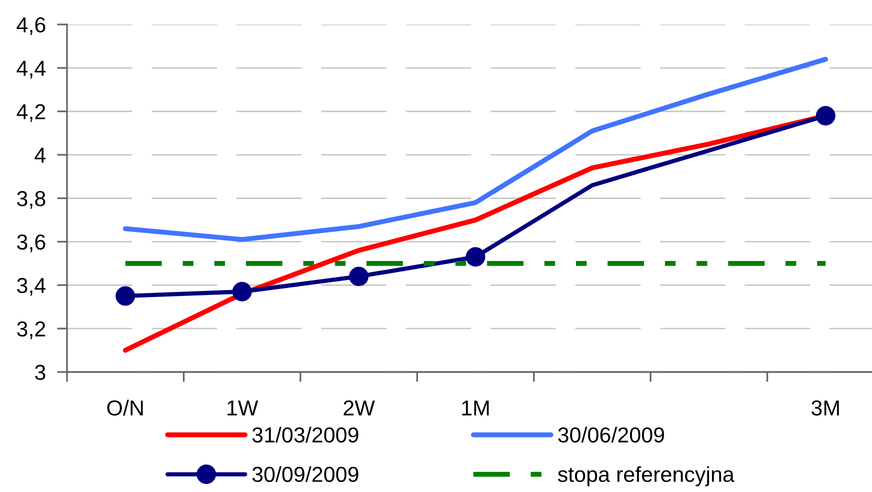 This screenshot has width=872, height=492. Describe the element at coordinates (305, 474) in the screenshot. I see `legend-label: 30/09/2009` at that location.